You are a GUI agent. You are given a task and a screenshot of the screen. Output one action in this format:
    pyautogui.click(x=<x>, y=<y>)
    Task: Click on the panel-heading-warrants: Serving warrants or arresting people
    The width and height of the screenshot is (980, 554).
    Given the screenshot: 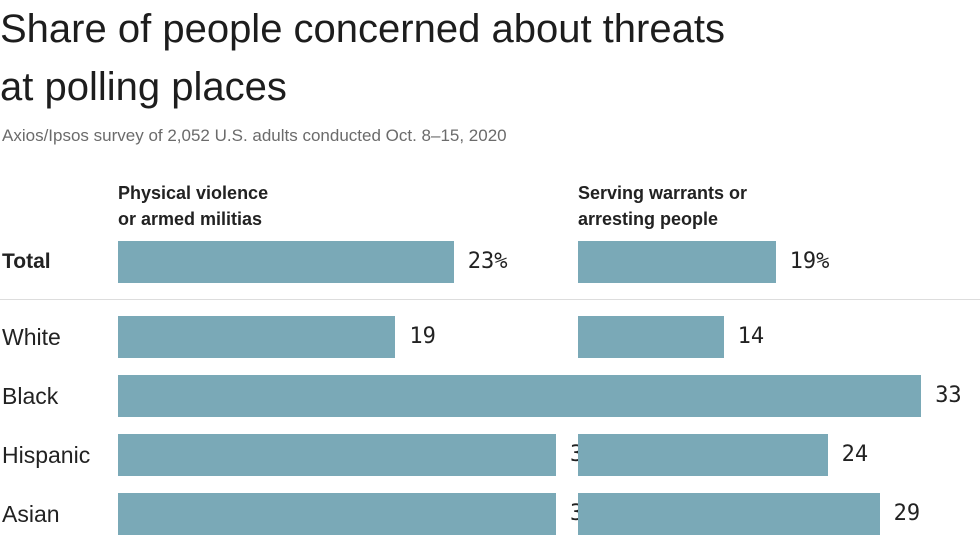 What is the action you would take?
    pyautogui.click(x=663, y=206)
    